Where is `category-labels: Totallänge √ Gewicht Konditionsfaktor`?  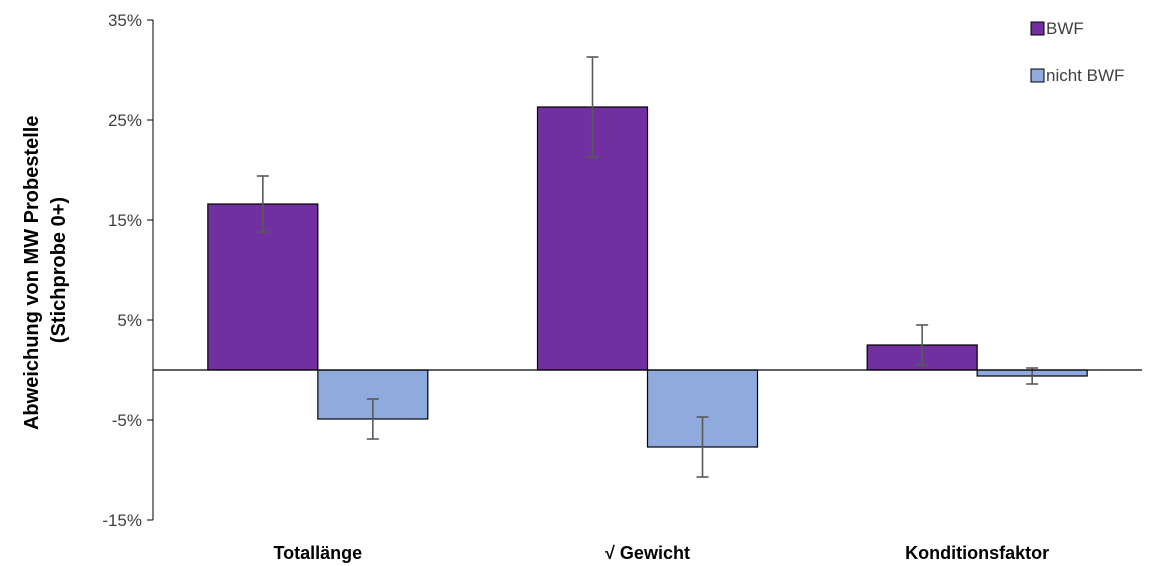 category-labels: Totallänge √ Gewicht Konditionsfaktor is located at coordinates (661, 553).